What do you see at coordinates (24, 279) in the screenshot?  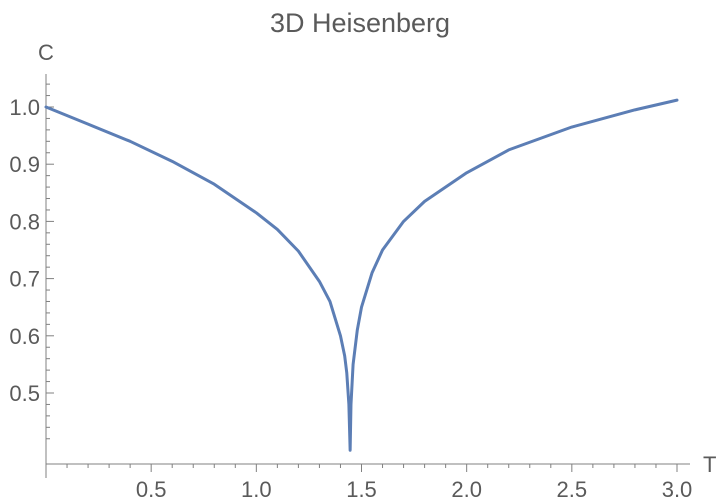 I see `y-tick-label: 0.7` at bounding box center [24, 279].